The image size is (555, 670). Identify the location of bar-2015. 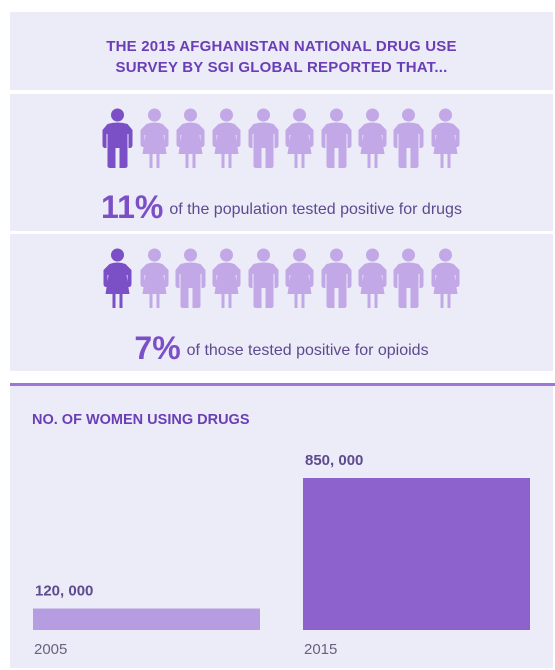
(416, 554).